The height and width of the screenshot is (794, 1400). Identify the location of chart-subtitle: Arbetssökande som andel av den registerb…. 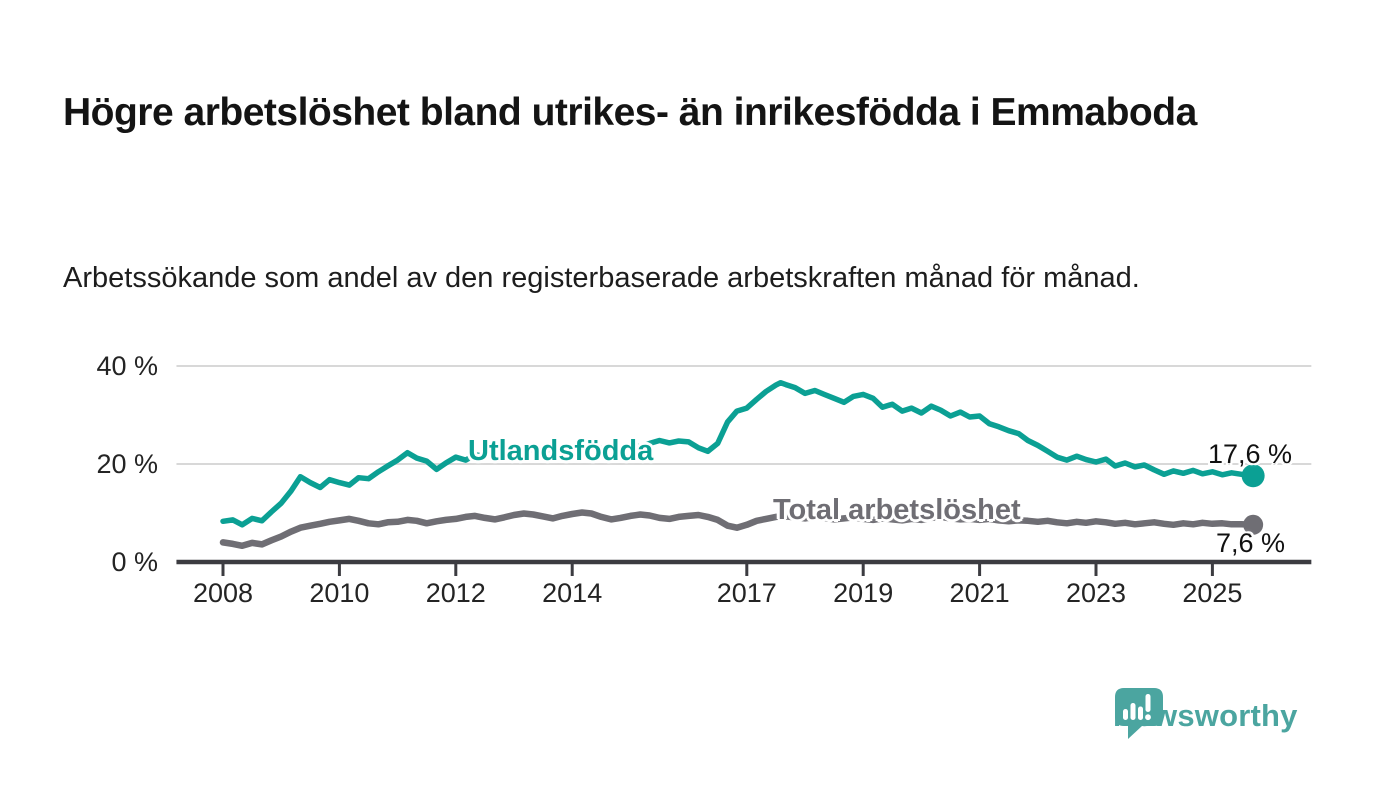
(601, 278).